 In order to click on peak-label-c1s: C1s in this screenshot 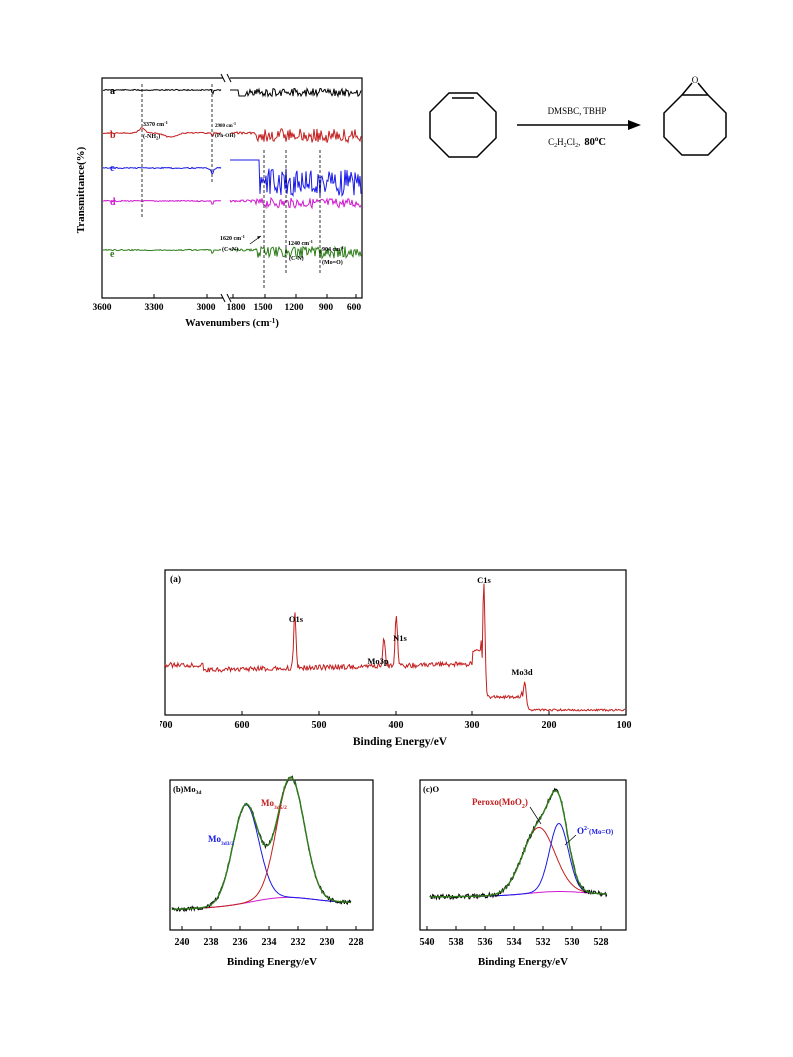, I will do `click(484, 580)`.